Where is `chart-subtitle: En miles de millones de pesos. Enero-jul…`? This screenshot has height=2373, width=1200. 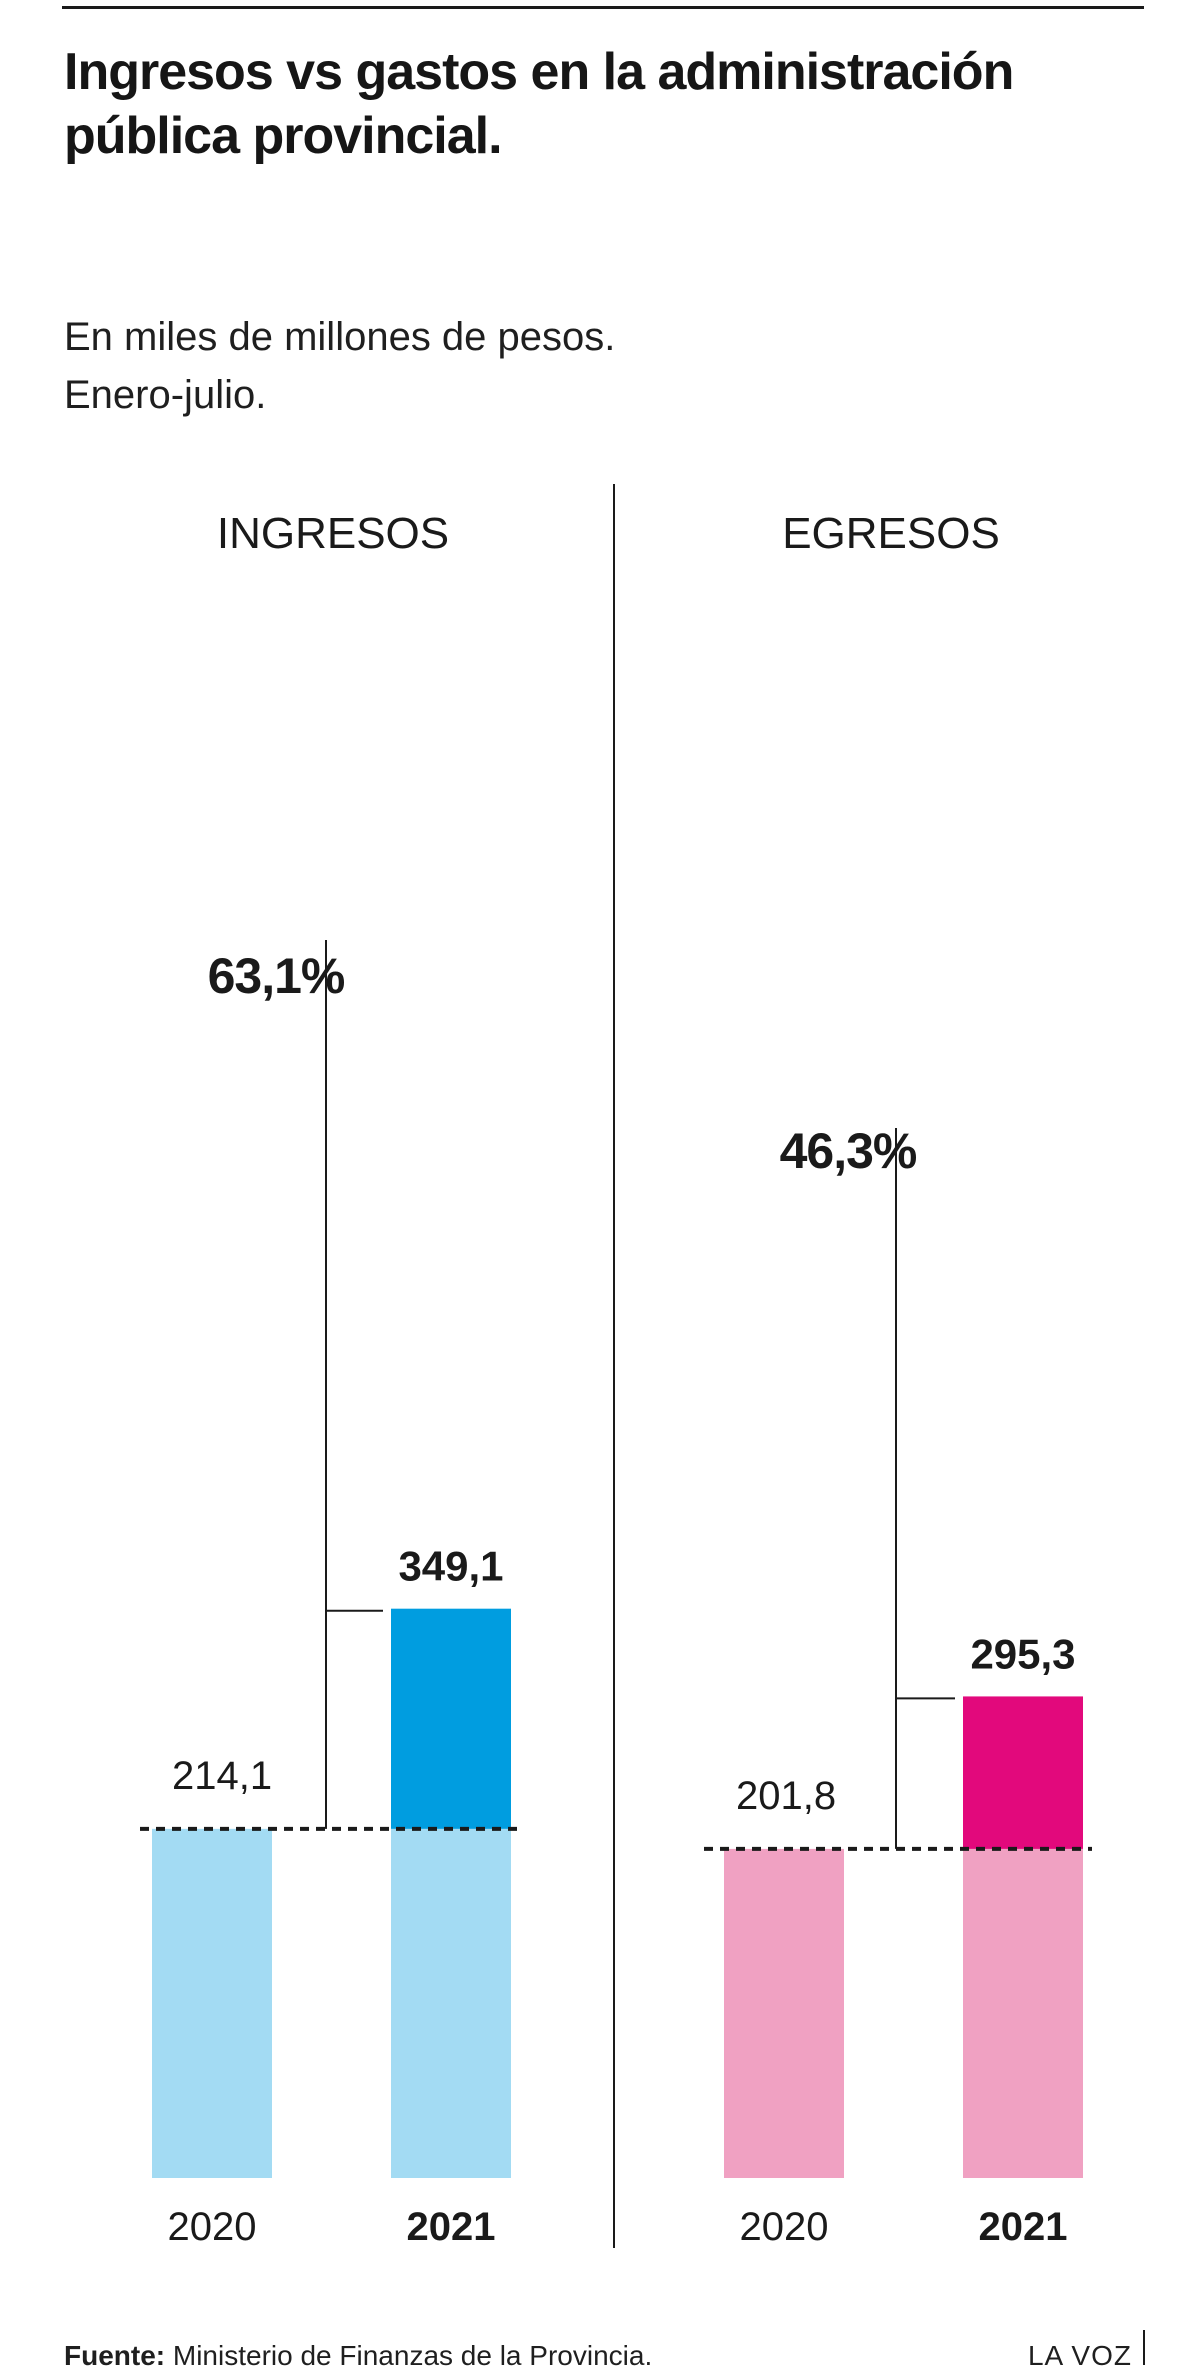 chart-subtitle: En miles de millones de pesos. Enero-jul… is located at coordinates (339, 366).